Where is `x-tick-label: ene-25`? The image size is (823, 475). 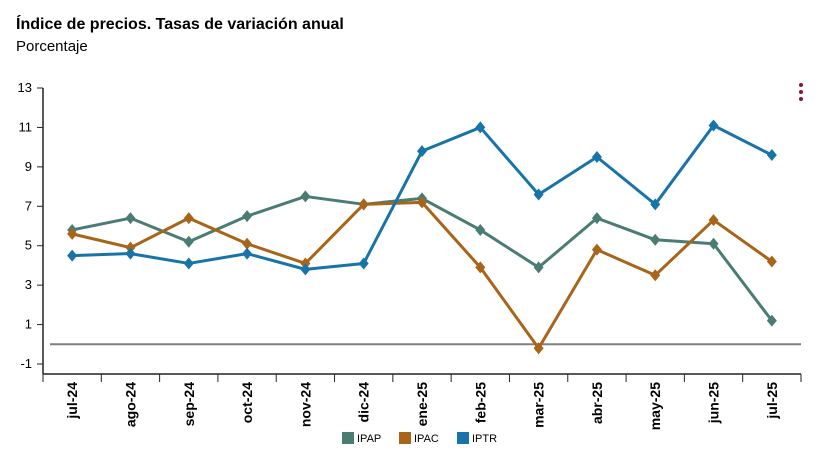 x-tick-label: ene-25 is located at coordinates (422, 404).